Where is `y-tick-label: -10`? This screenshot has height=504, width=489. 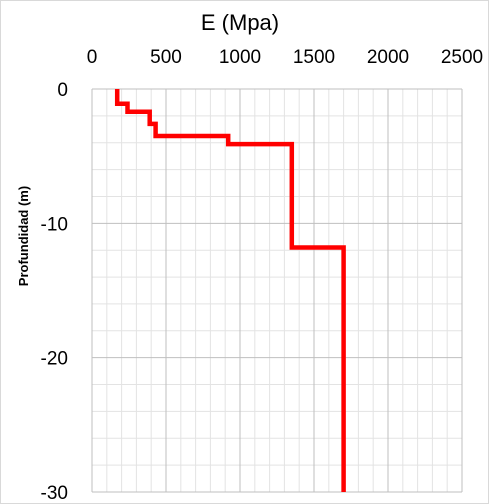
y-tick-label: -10 is located at coordinates (54, 224).